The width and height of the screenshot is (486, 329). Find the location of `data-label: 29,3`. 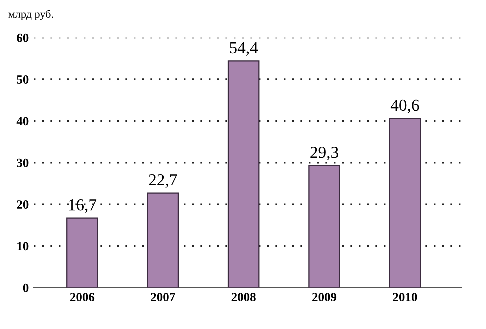

data-label: 29,3 is located at coordinates (324, 154).